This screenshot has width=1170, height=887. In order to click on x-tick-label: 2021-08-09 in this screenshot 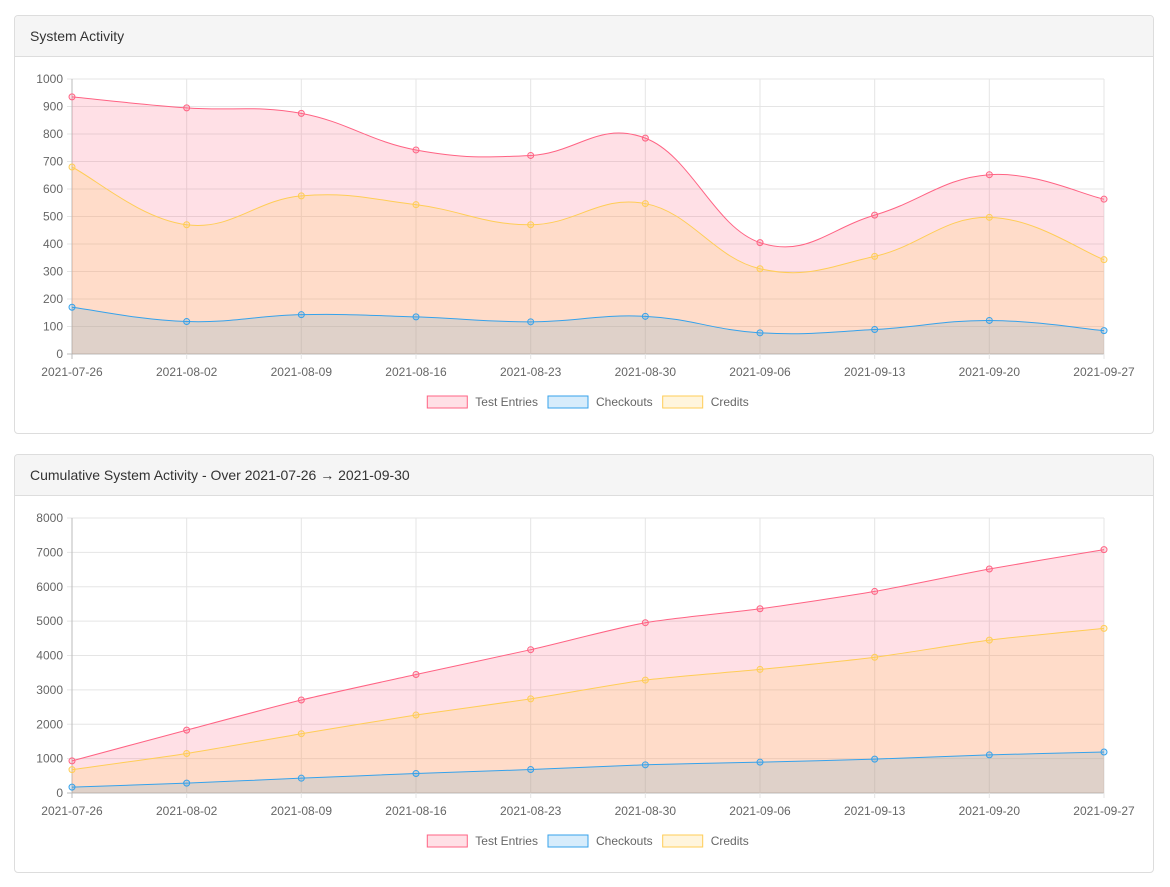, I will do `click(302, 811)`.